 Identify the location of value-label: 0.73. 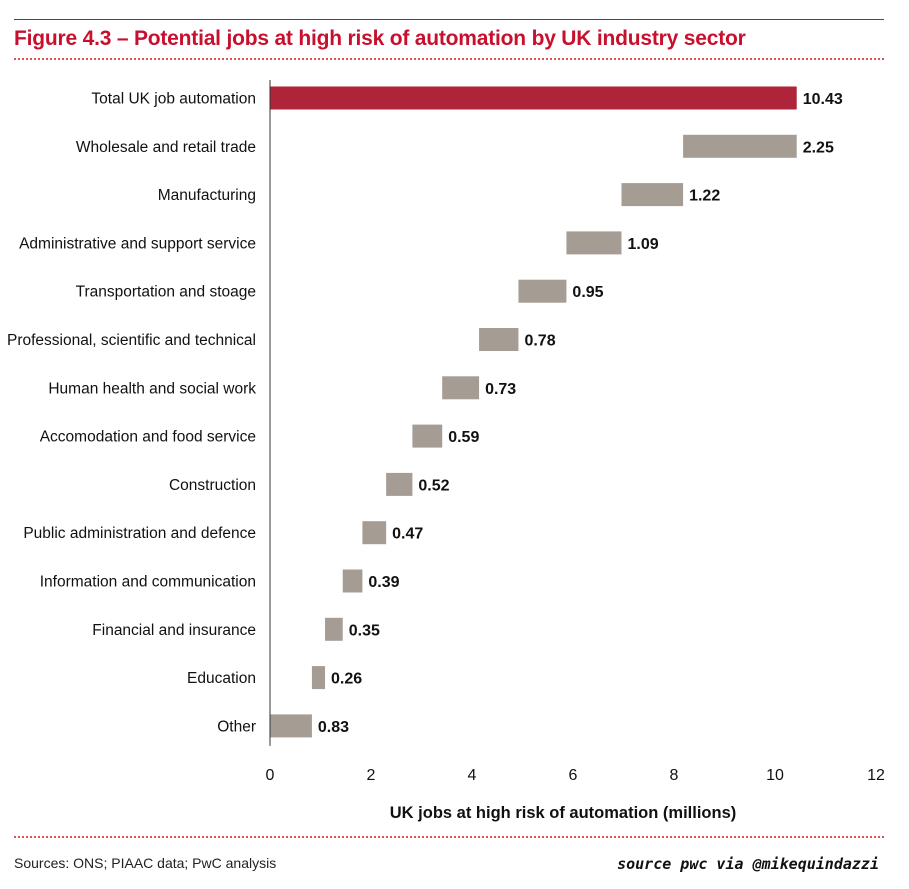
(500, 389).